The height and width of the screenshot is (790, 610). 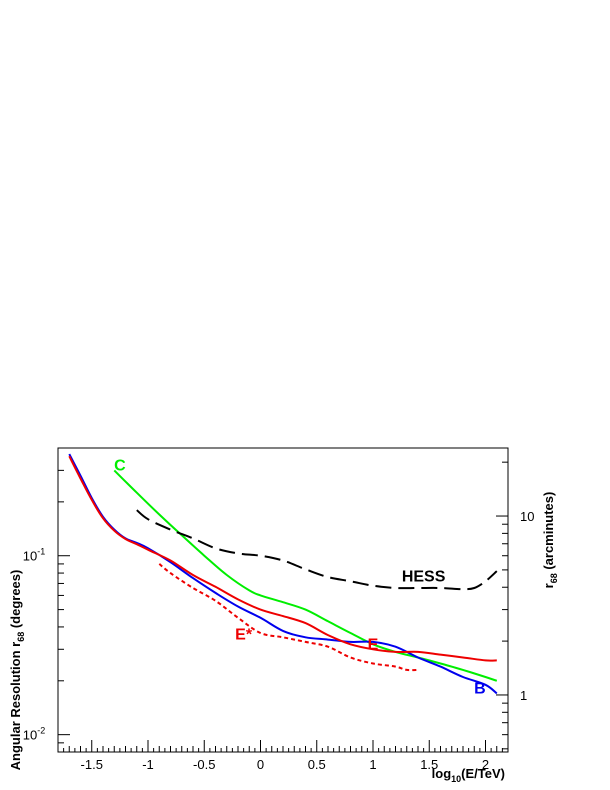 I want to click on x-tick-label: 2, so click(x=485, y=764).